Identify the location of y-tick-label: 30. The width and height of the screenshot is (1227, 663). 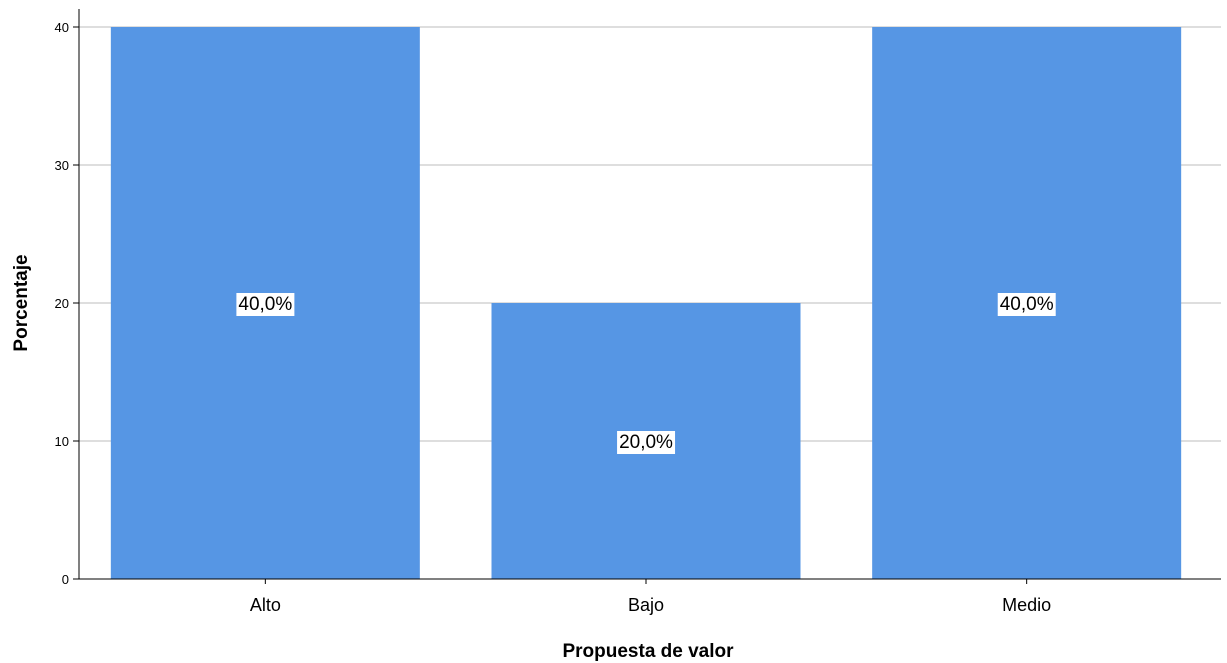
(62, 165).